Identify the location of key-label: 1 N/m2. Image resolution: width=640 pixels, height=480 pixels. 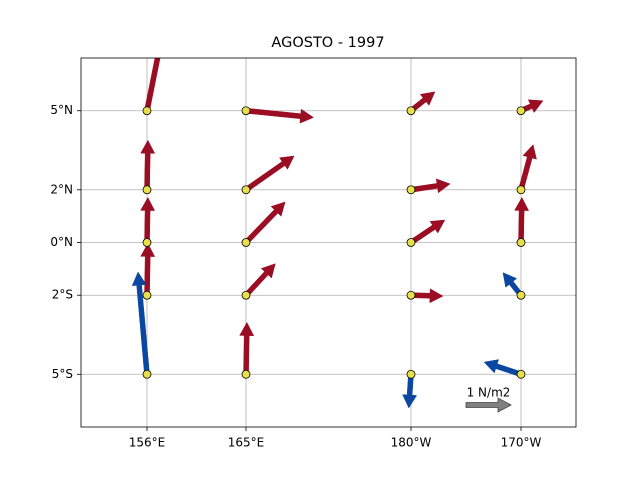
(489, 393).